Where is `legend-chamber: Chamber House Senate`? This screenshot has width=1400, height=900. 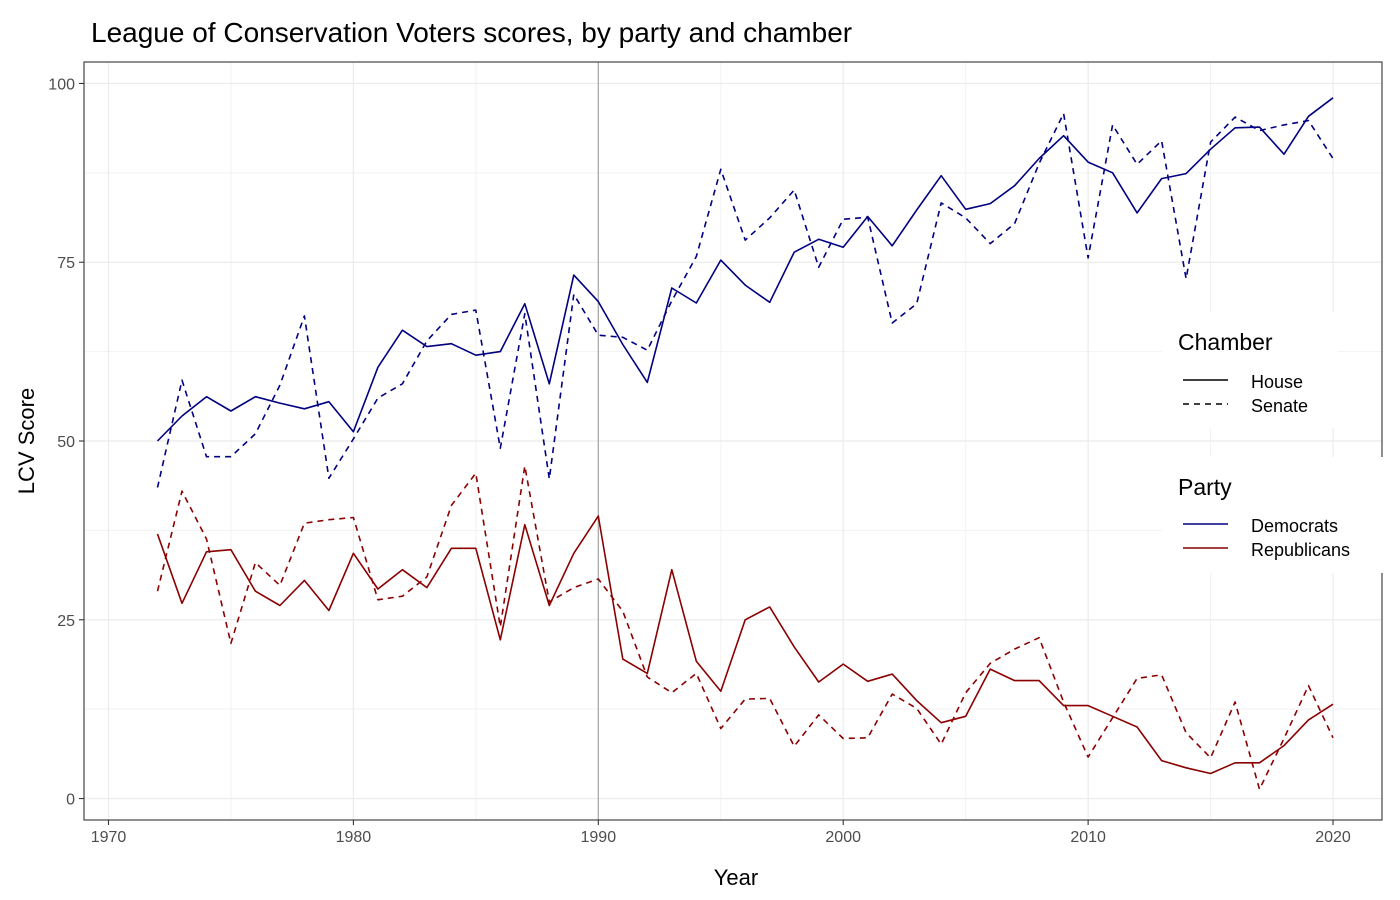 legend-chamber: Chamber House Senate is located at coordinates (1250, 370).